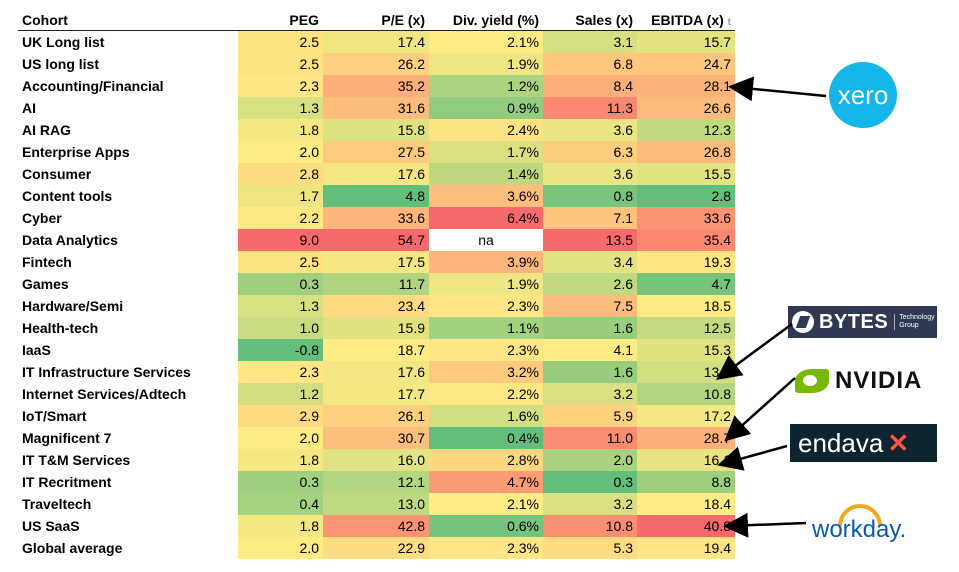  I want to click on xero-logo-text: xero, so click(863, 94).